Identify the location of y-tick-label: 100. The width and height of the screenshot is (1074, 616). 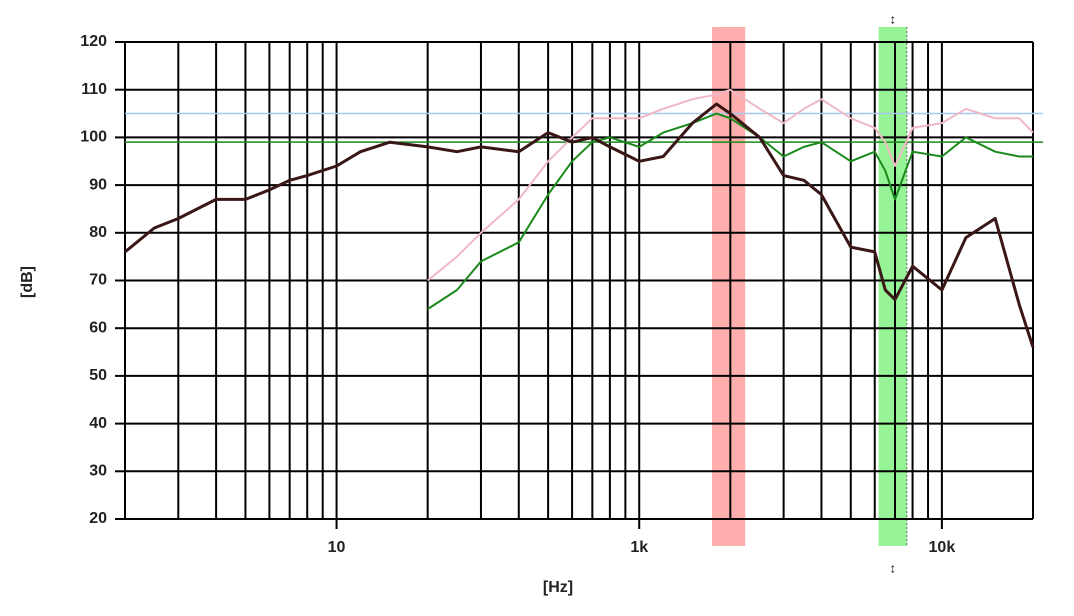
(93, 137).